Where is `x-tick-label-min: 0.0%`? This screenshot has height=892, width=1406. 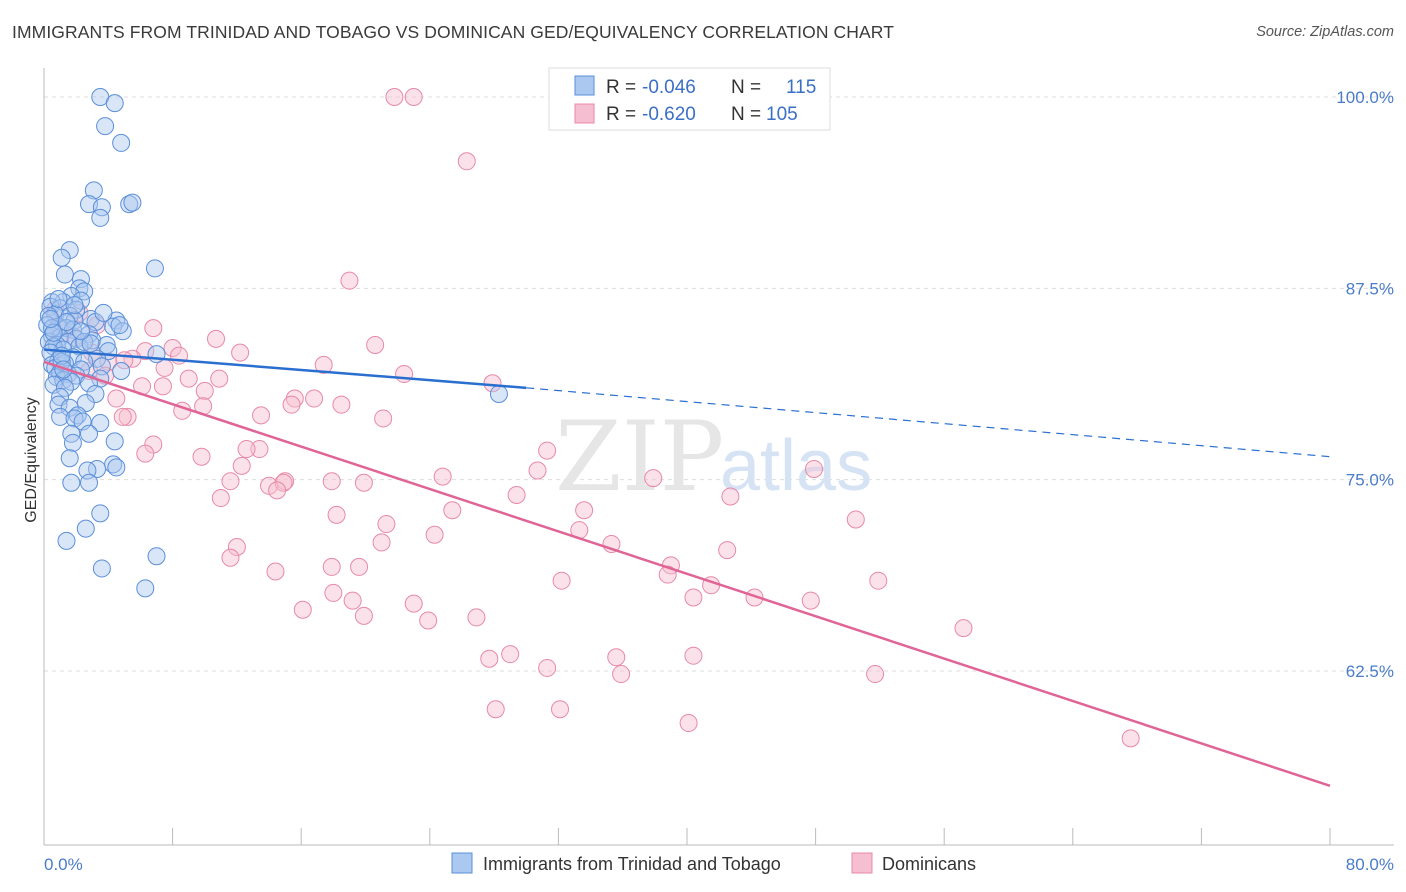 x-tick-label-min: 0.0% is located at coordinates (63, 864).